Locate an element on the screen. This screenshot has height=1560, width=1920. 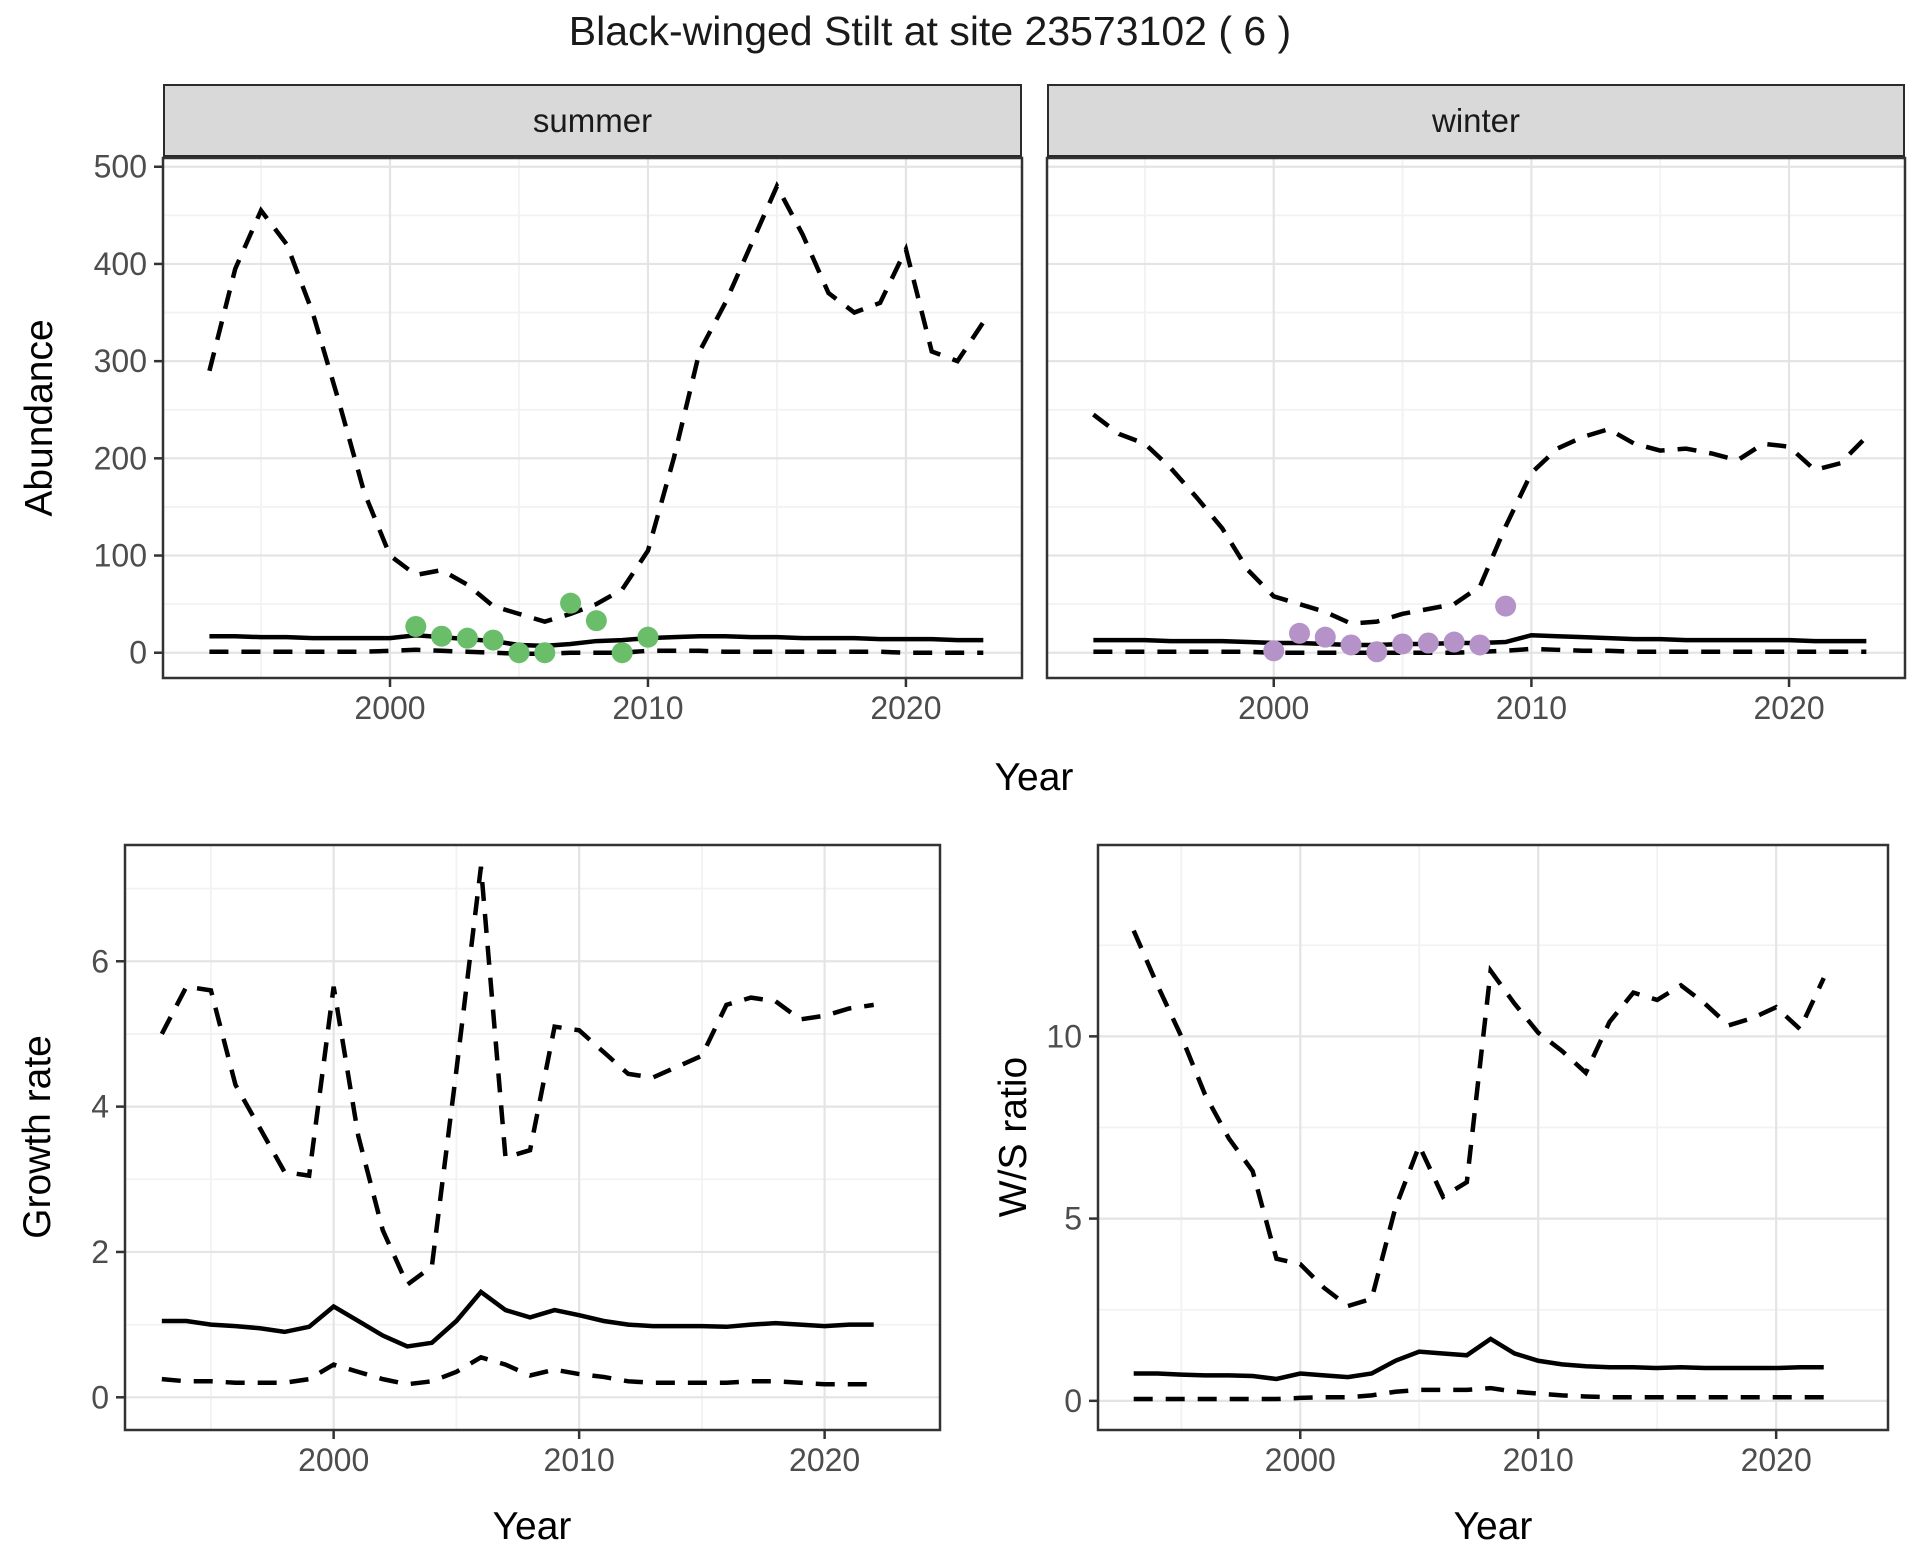
summer-panel-background is located at coordinates (592, 418).